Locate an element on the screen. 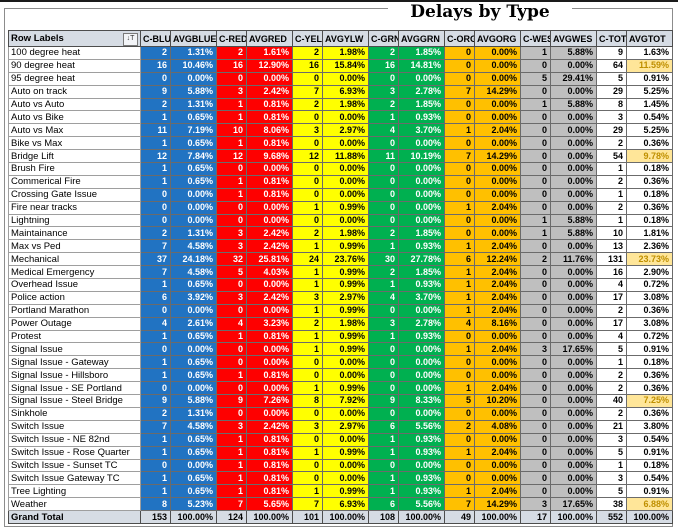 The width and height of the screenshot is (678, 532). cell-c-red: 4 is located at coordinates (231, 323).